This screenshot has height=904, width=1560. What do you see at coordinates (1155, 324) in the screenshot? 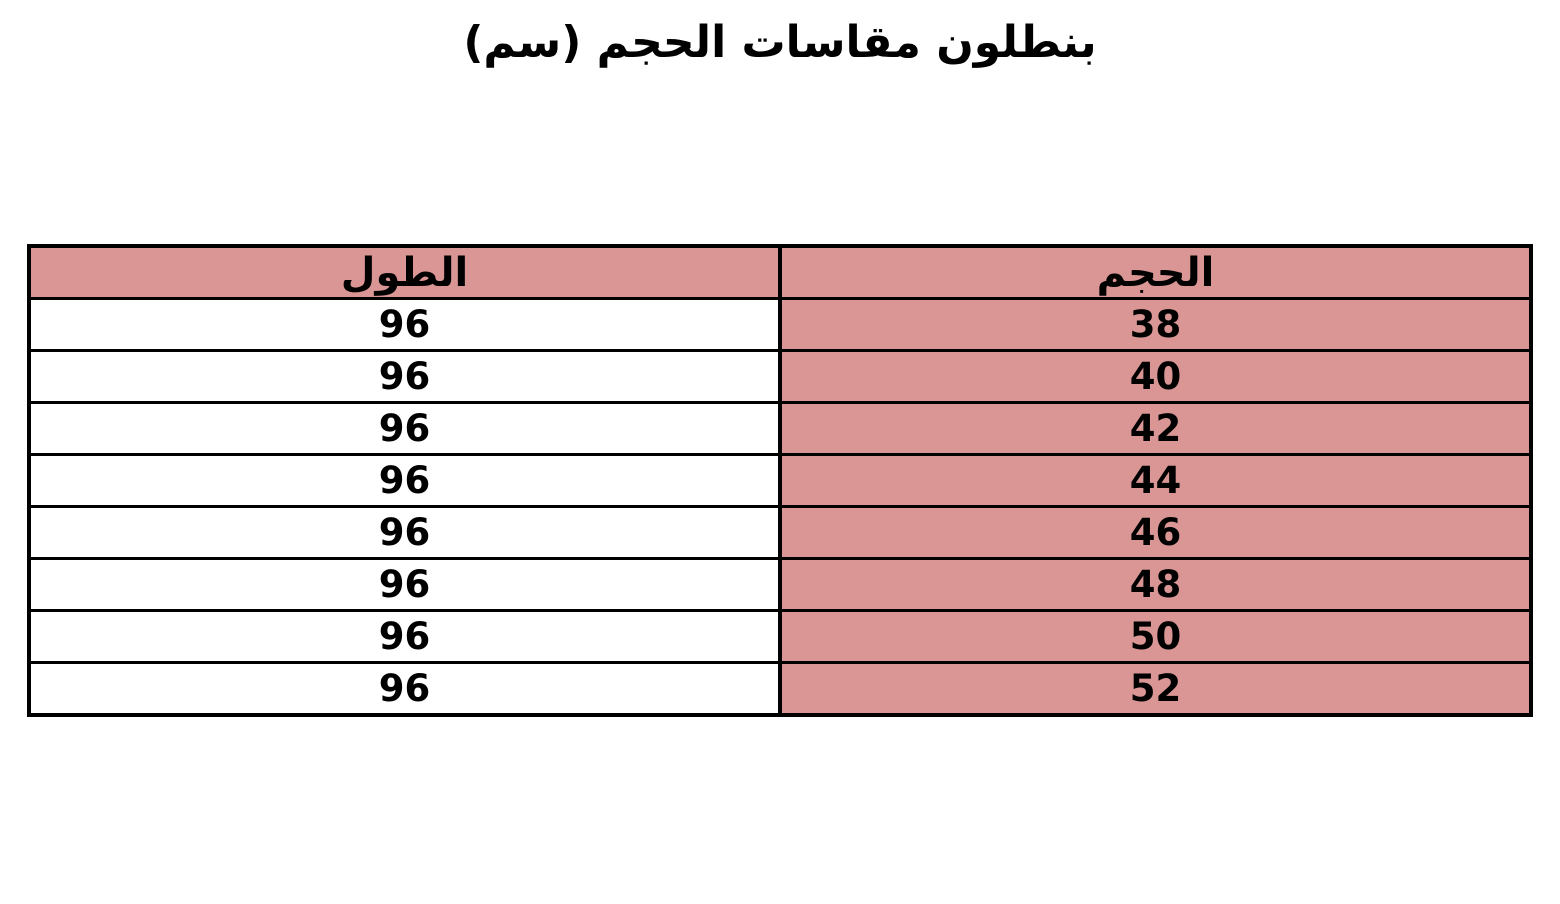
I see `size-cell: 38` at bounding box center [1155, 324].